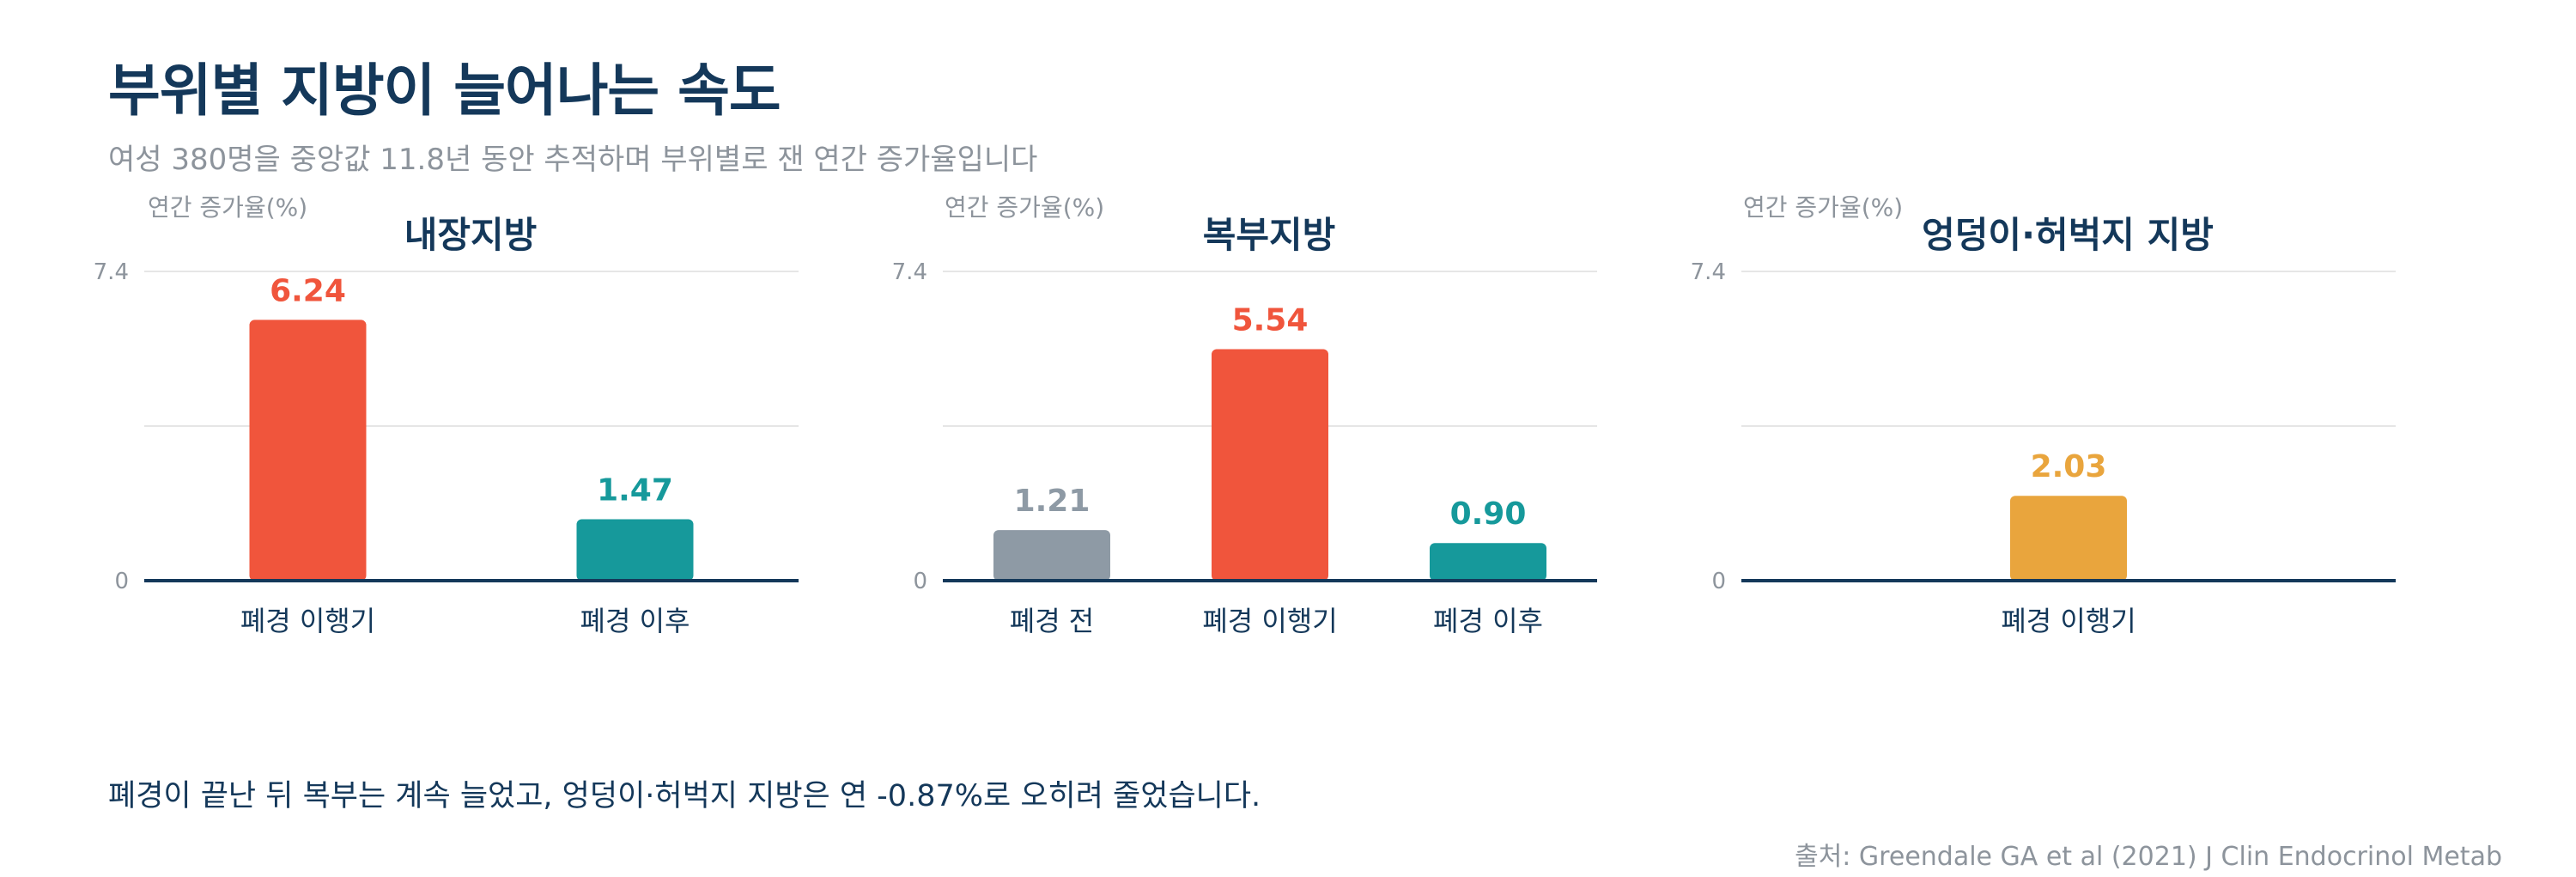 Image resolution: width=2576 pixels, height=877 pixels. What do you see at coordinates (1269, 235) in the screenshot?
I see `panel-title: 복부지방` at bounding box center [1269, 235].